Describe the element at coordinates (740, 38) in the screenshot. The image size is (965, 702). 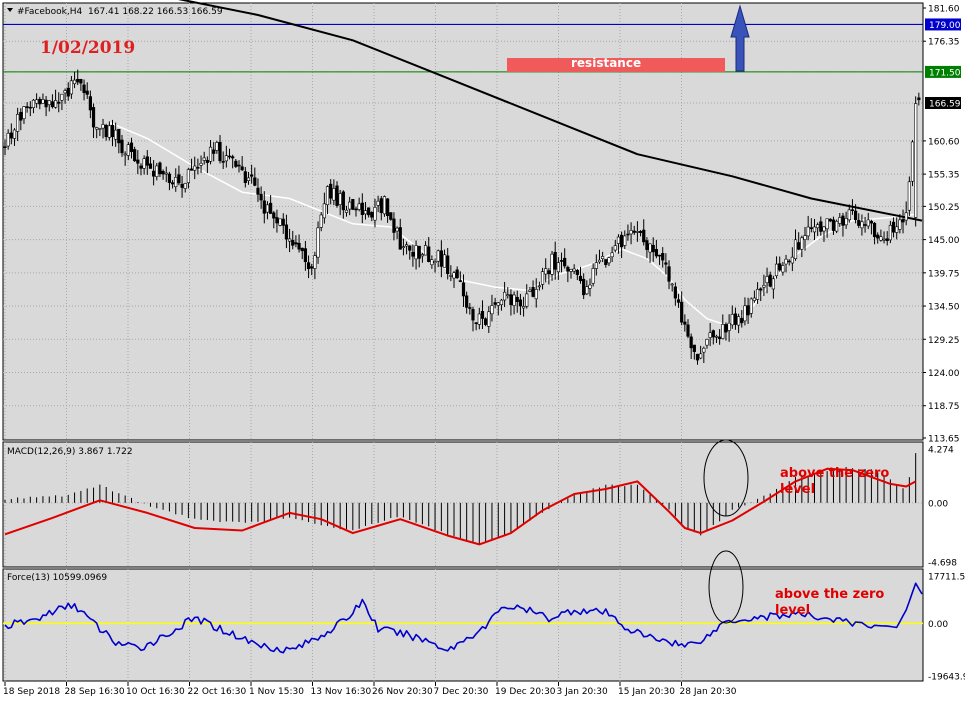
I see `up-arrow-icon` at that location.